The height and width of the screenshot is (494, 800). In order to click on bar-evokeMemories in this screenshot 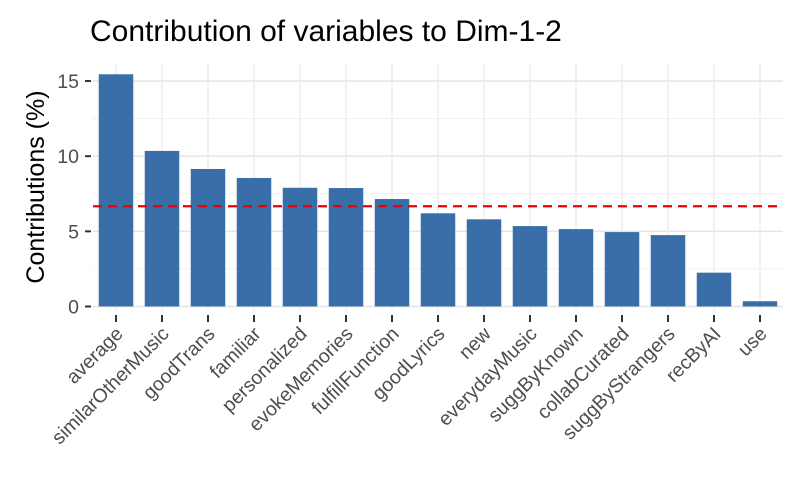, I will do `click(346, 247)`.